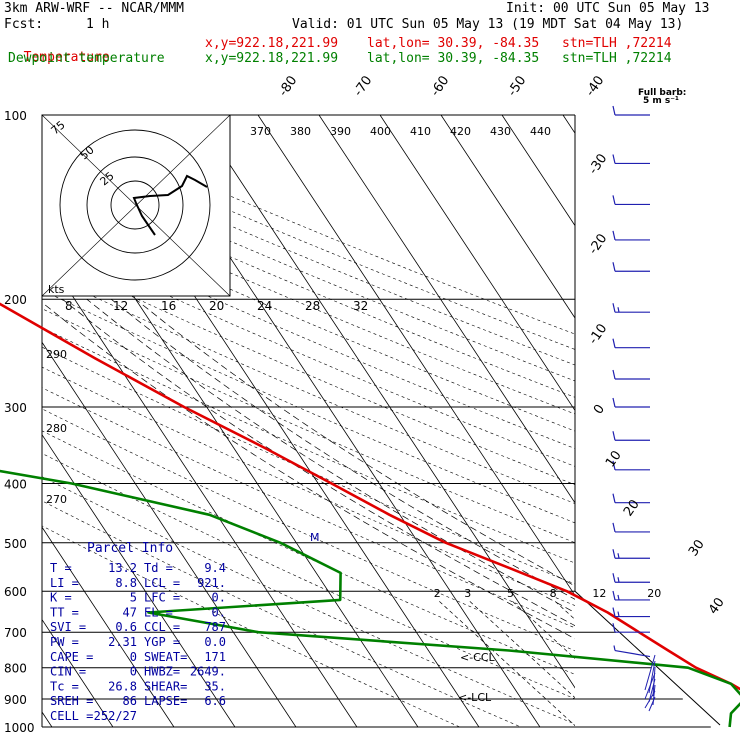 The height and width of the screenshot is (740, 740). What do you see at coordinates (162, 627) in the screenshot?
I see `parcel-label: CCL =` at bounding box center [162, 627].